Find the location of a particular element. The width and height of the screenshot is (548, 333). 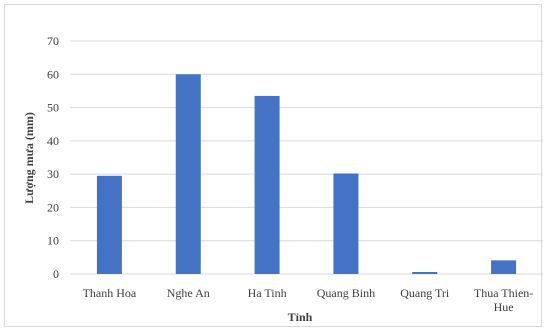

y-tick-label: 50 is located at coordinates (53, 108).